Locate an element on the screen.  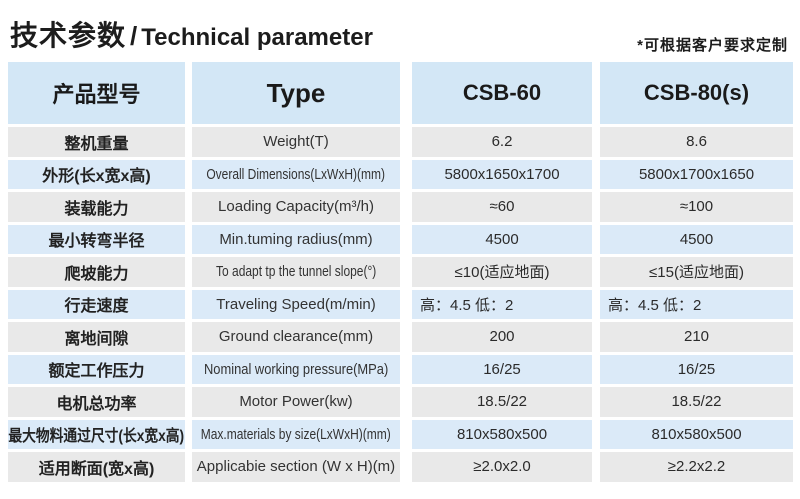
row-value-csb80s: 高：4.5 低：2 is located at coordinates (696, 304).